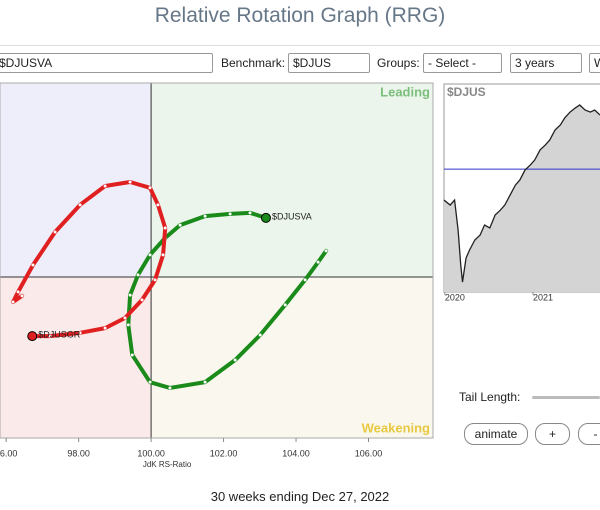  Describe the element at coordinates (455, 297) in the screenshot. I see `x-tick-label: 2020` at that location.